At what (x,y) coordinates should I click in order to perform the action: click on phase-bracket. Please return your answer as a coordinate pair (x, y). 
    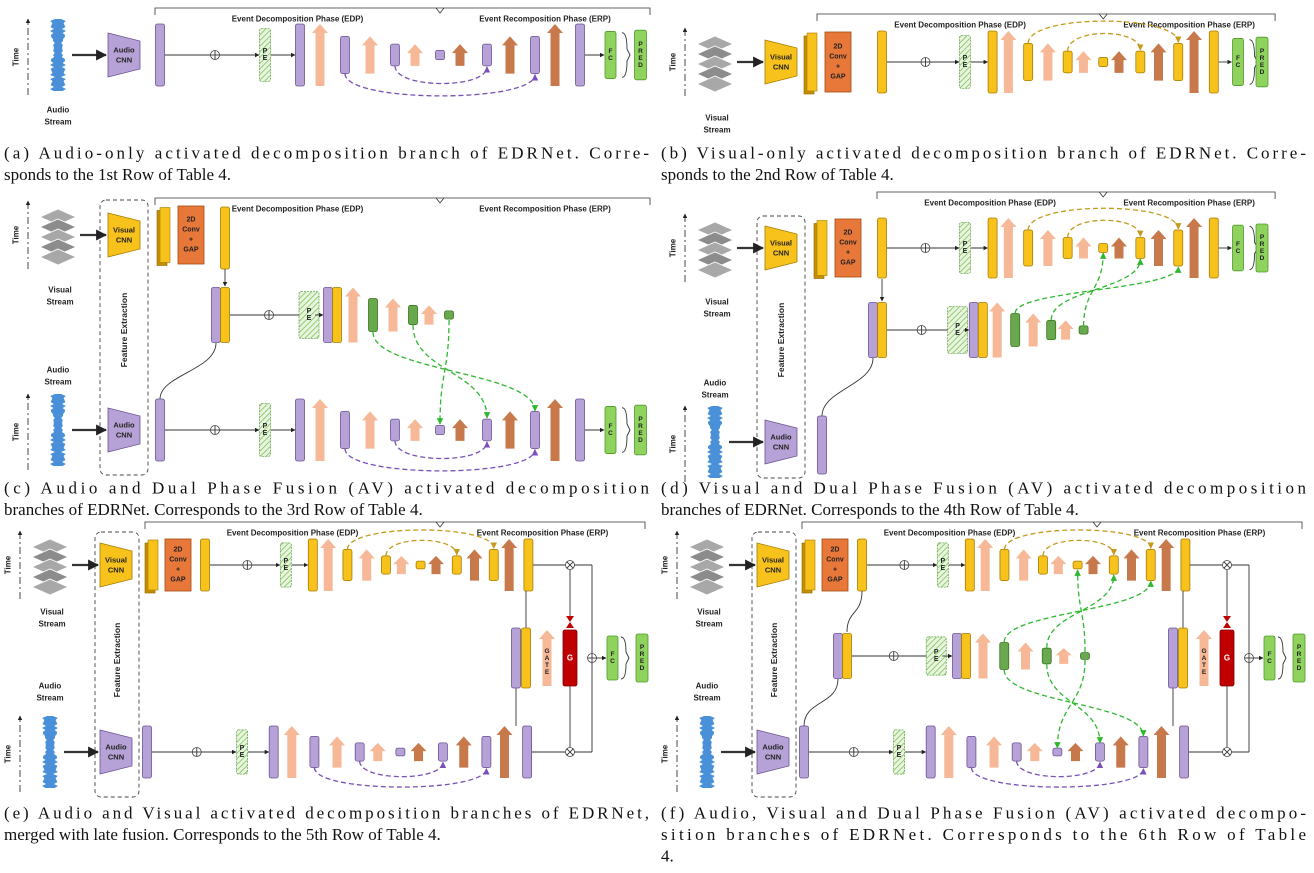
    Looking at the image, I should click on (402, 201).